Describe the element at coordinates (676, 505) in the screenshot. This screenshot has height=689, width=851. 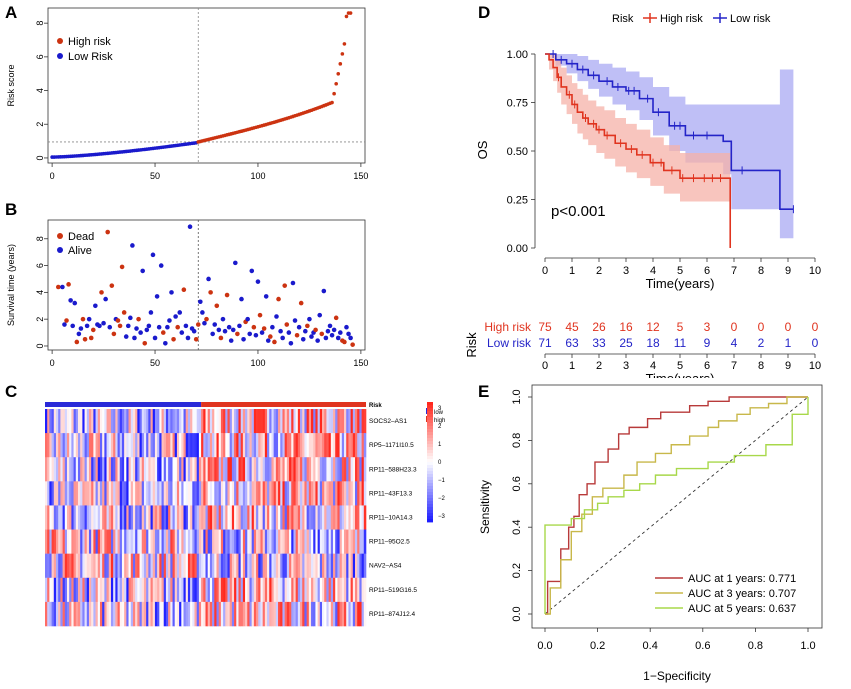
I see `roc-curve-1-year` at that location.